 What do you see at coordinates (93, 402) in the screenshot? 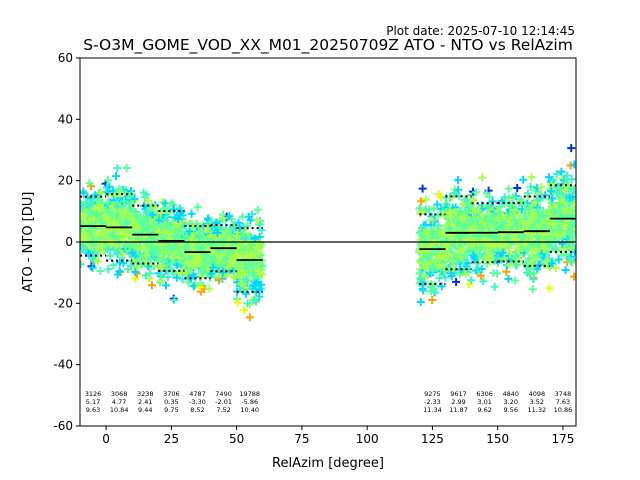
I see `bin-mean-label: 5.17` at bounding box center [93, 402].